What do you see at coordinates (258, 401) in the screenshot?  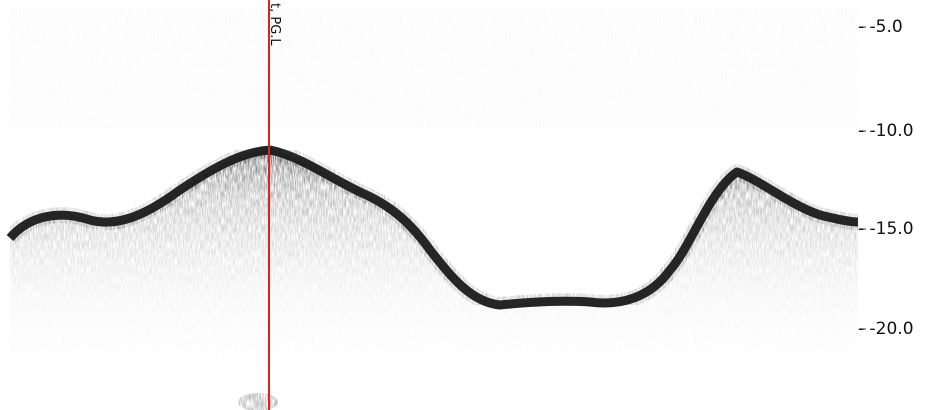 I see `target-echo` at bounding box center [258, 401].